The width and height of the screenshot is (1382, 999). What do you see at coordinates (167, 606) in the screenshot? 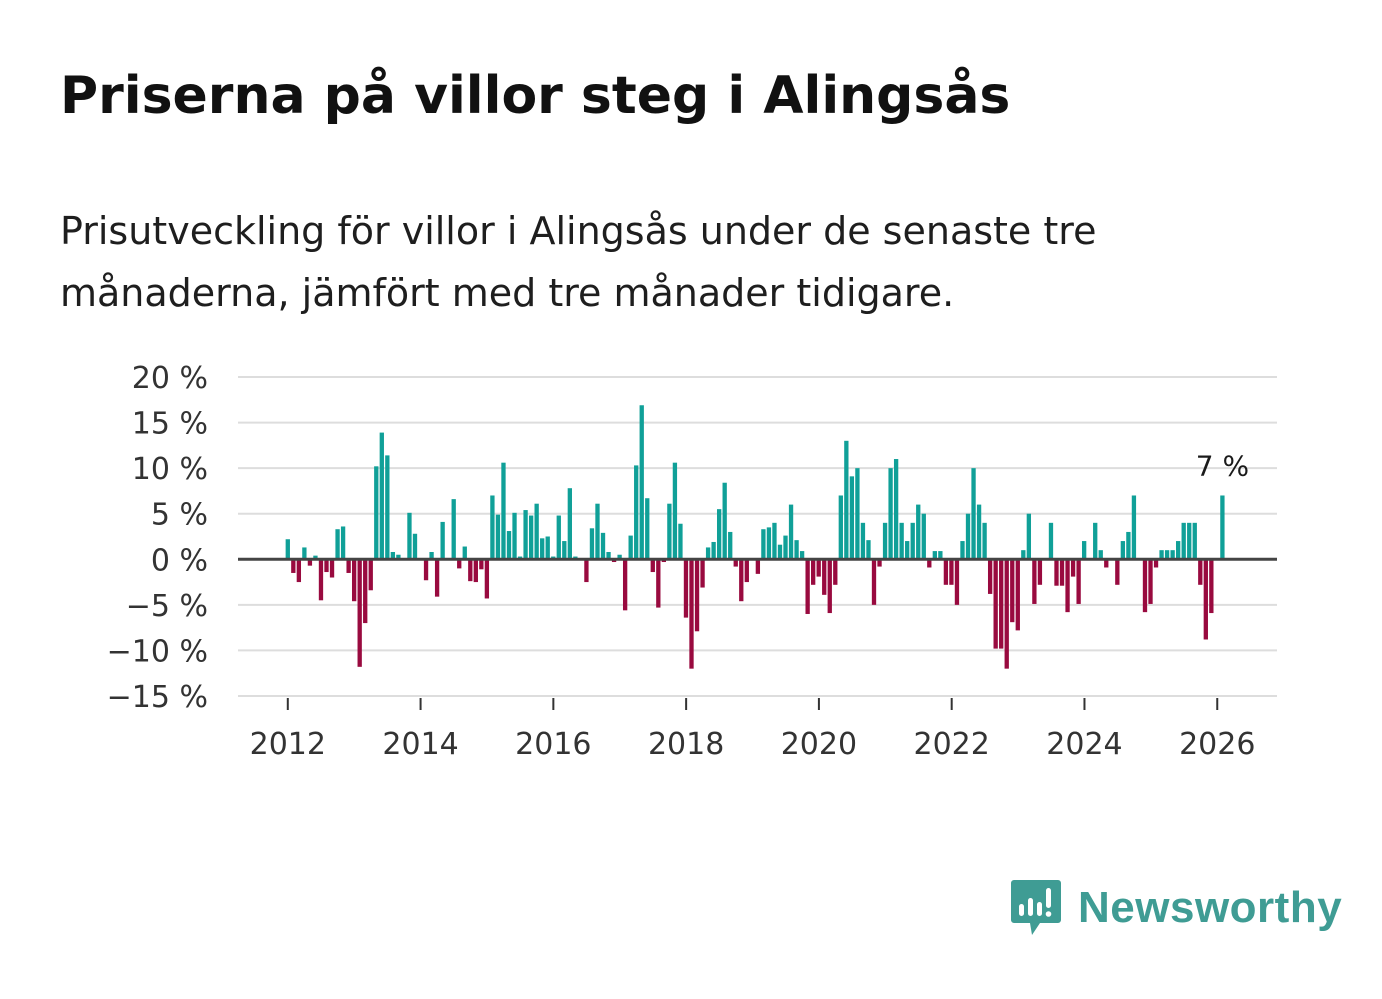
I see `y-tick-label: −5 %` at bounding box center [167, 606].